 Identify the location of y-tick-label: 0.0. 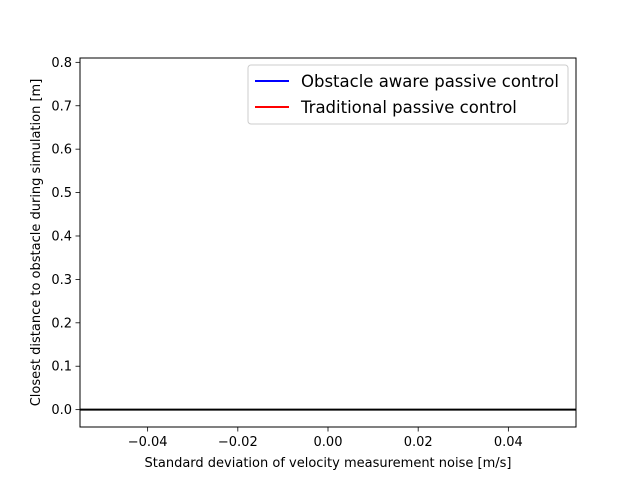
(61, 410).